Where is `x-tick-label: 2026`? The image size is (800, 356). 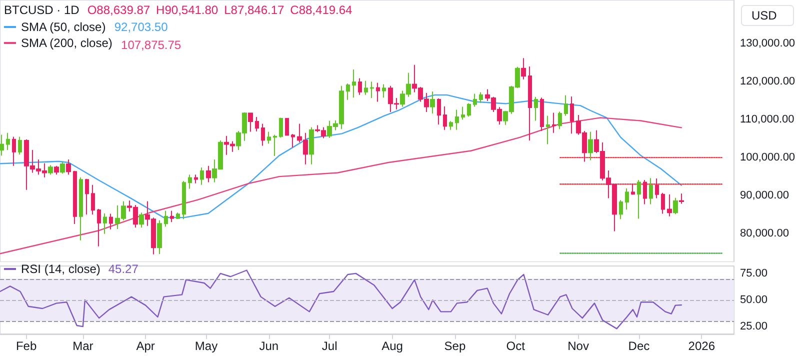 x-tick-label: 2026 is located at coordinates (702, 346).